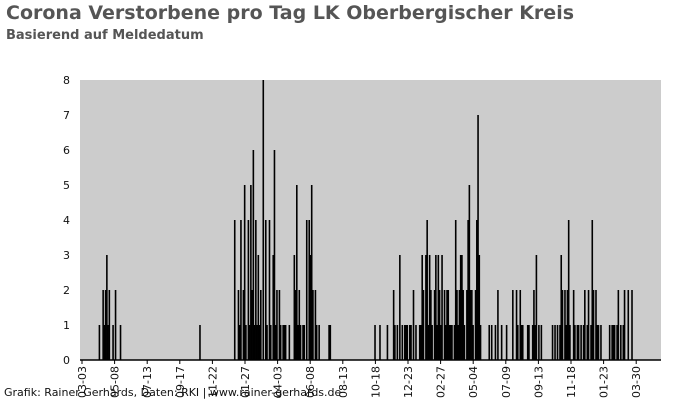 The height and width of the screenshot is (400, 700). I want to click on x-tick-label: 11-22, so click(212, 382).